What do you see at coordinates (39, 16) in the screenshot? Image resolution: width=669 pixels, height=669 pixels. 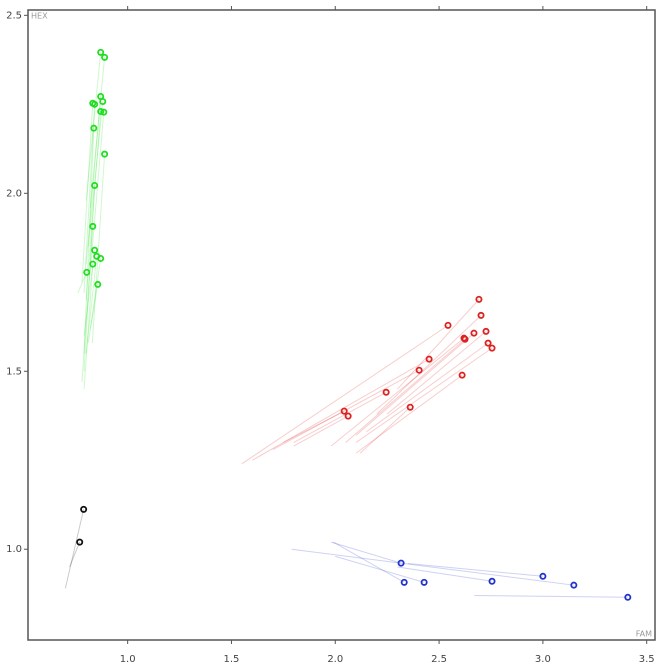 I see `y-axis-label: HEX` at bounding box center [39, 16].